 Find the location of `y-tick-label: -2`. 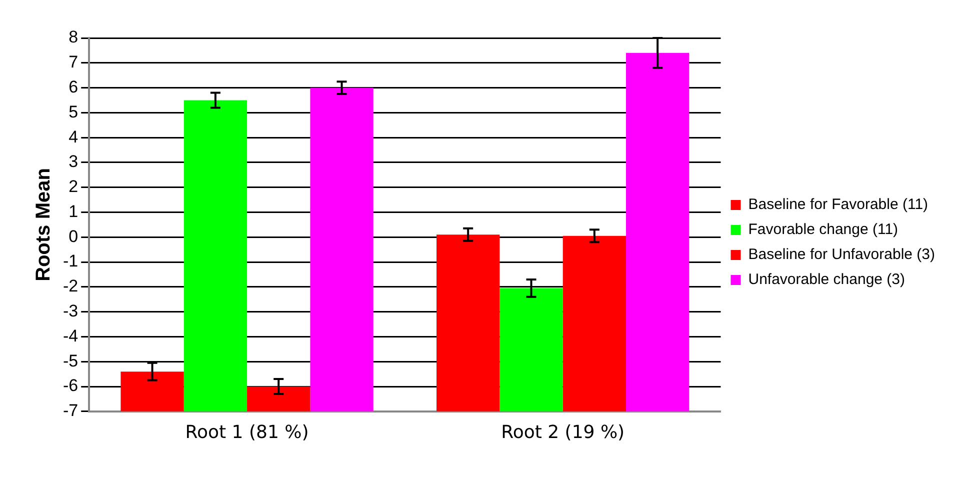

y-tick-label: -2 is located at coordinates (70, 286).